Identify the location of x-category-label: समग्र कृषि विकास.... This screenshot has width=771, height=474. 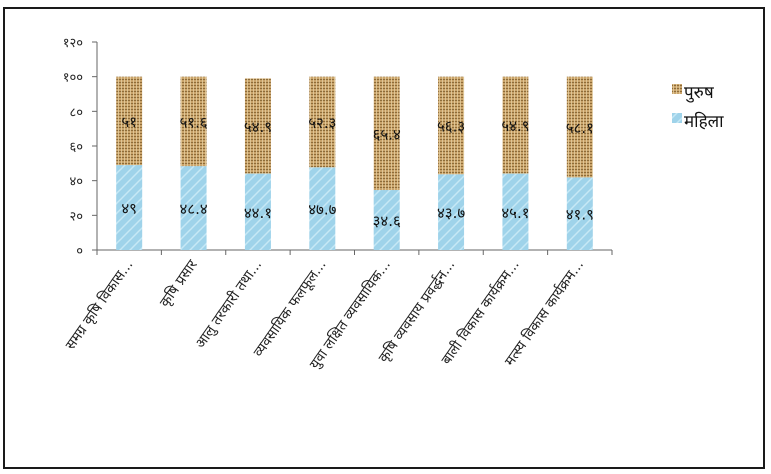
(99, 305).